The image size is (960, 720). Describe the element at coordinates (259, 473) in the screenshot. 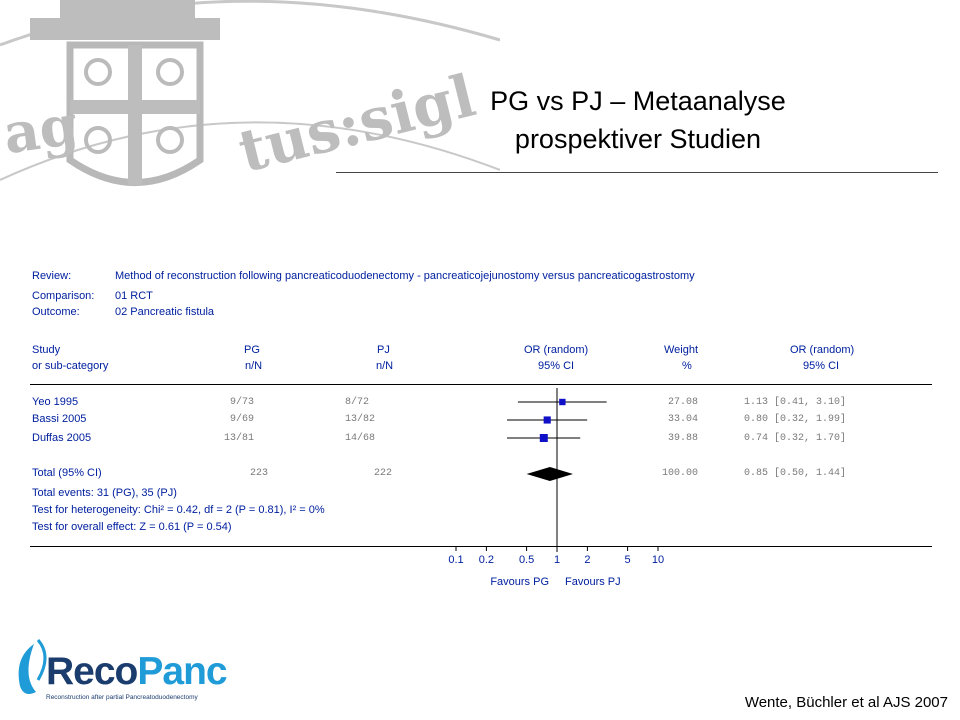

I see `total-pg: 223` at that location.